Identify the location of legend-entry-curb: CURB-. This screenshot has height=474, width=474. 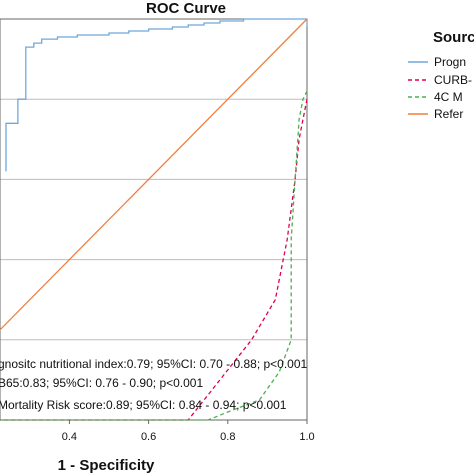
(453, 80).